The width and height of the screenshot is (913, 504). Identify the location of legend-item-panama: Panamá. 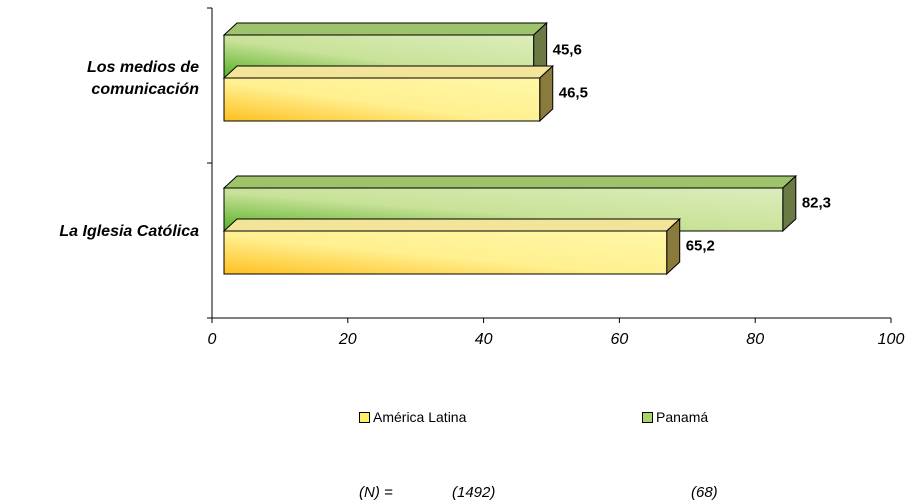
(675, 417).